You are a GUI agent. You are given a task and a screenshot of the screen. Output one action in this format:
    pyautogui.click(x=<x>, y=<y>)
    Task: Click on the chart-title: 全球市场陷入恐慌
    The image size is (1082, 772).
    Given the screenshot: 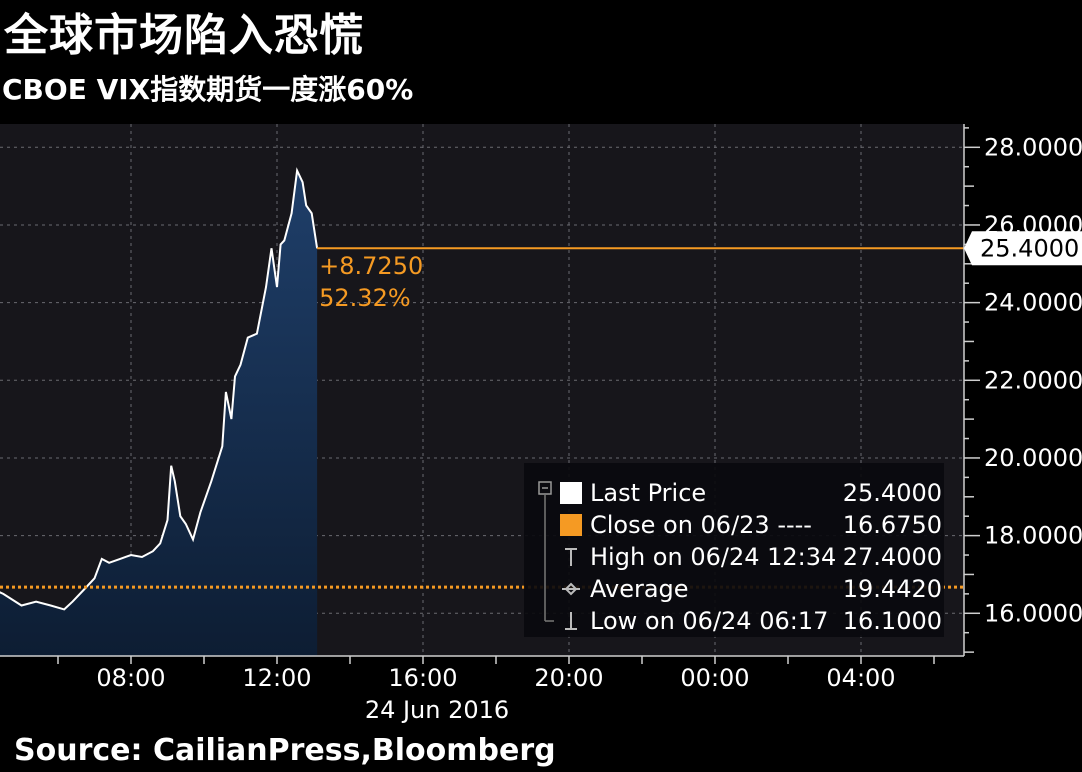 What is the action you would take?
    pyautogui.click(x=184, y=35)
    